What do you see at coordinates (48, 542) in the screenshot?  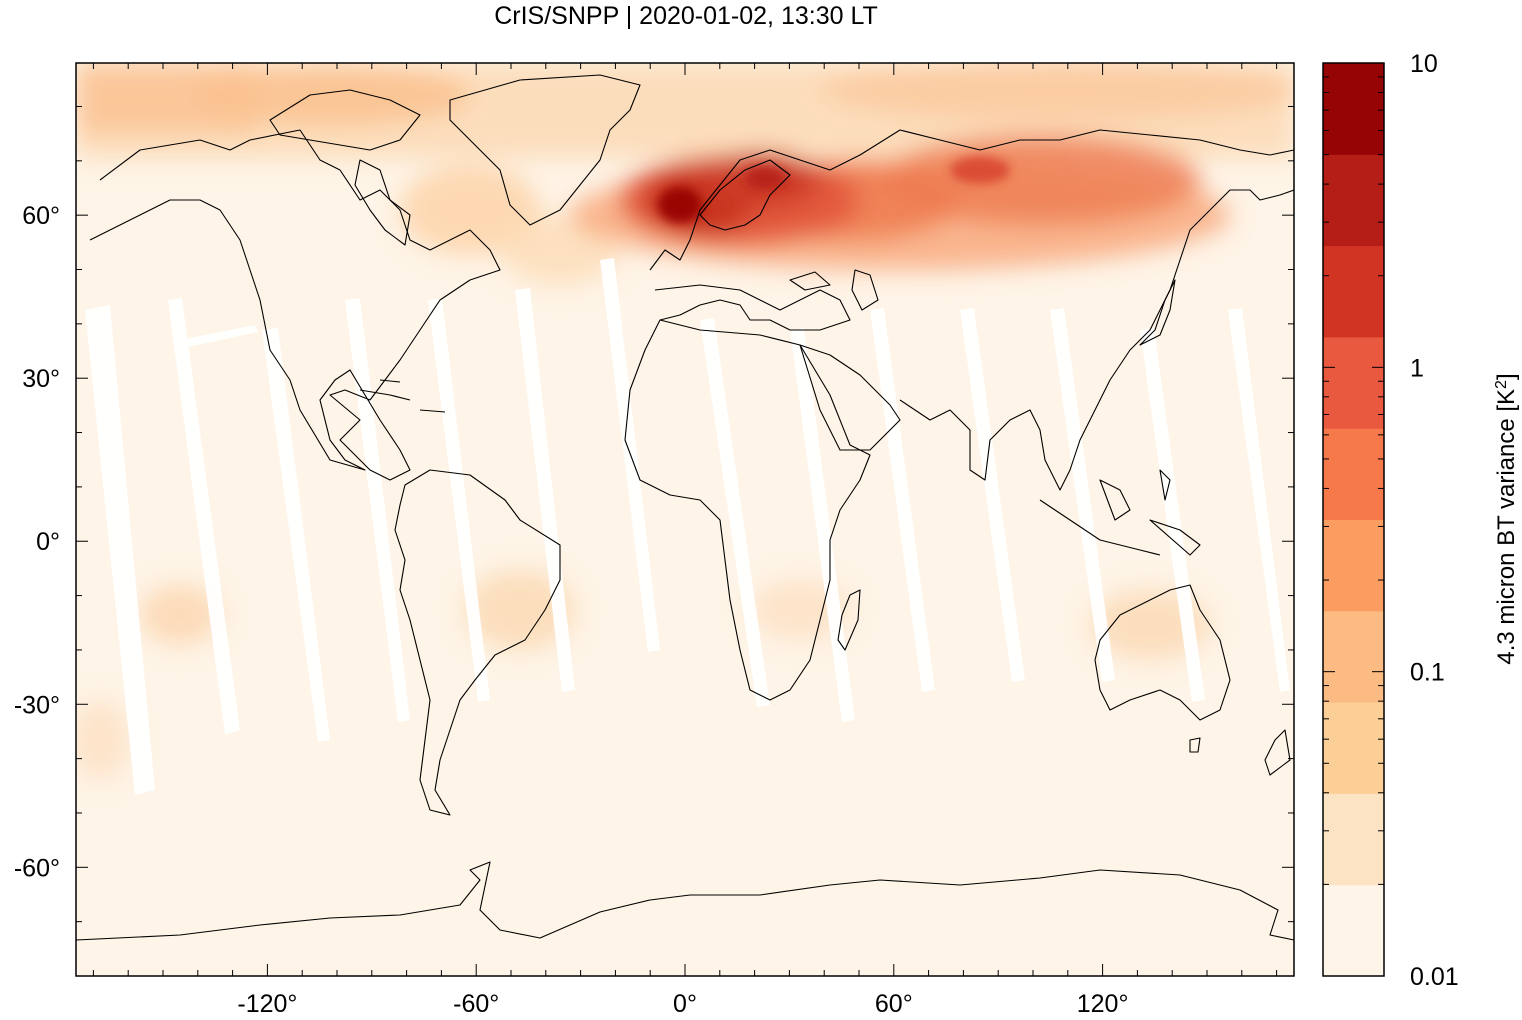 I see `y-tick-label: 0°` at bounding box center [48, 542].